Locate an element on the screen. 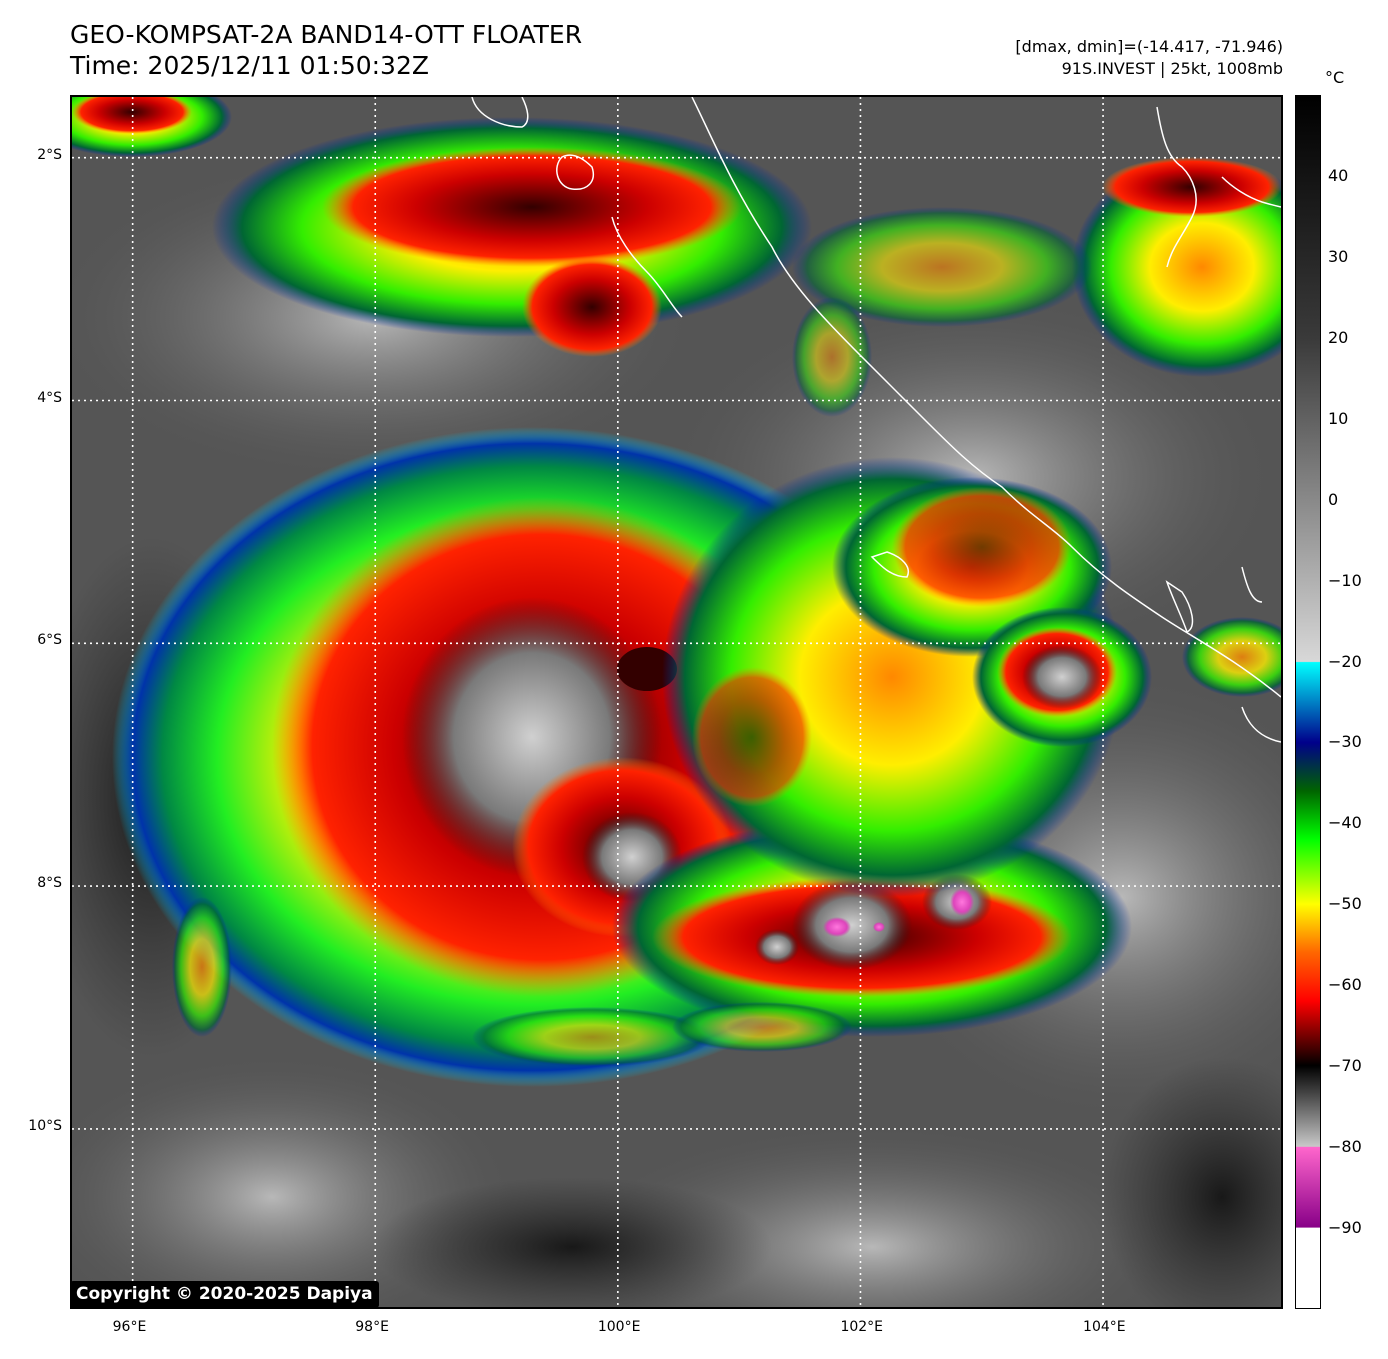  lat-tick-label: 10°S is located at coordinates (45, 1125).